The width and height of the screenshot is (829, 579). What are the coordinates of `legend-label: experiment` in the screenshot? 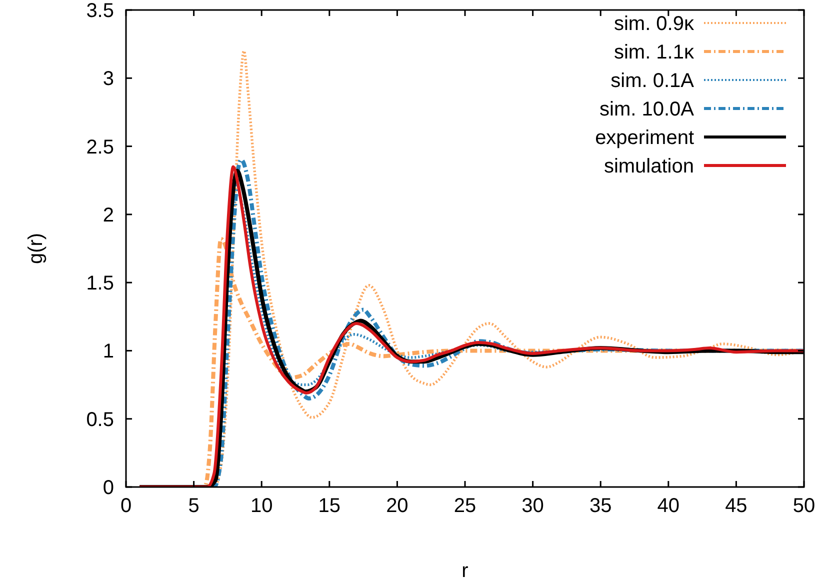 It's located at (644, 138).